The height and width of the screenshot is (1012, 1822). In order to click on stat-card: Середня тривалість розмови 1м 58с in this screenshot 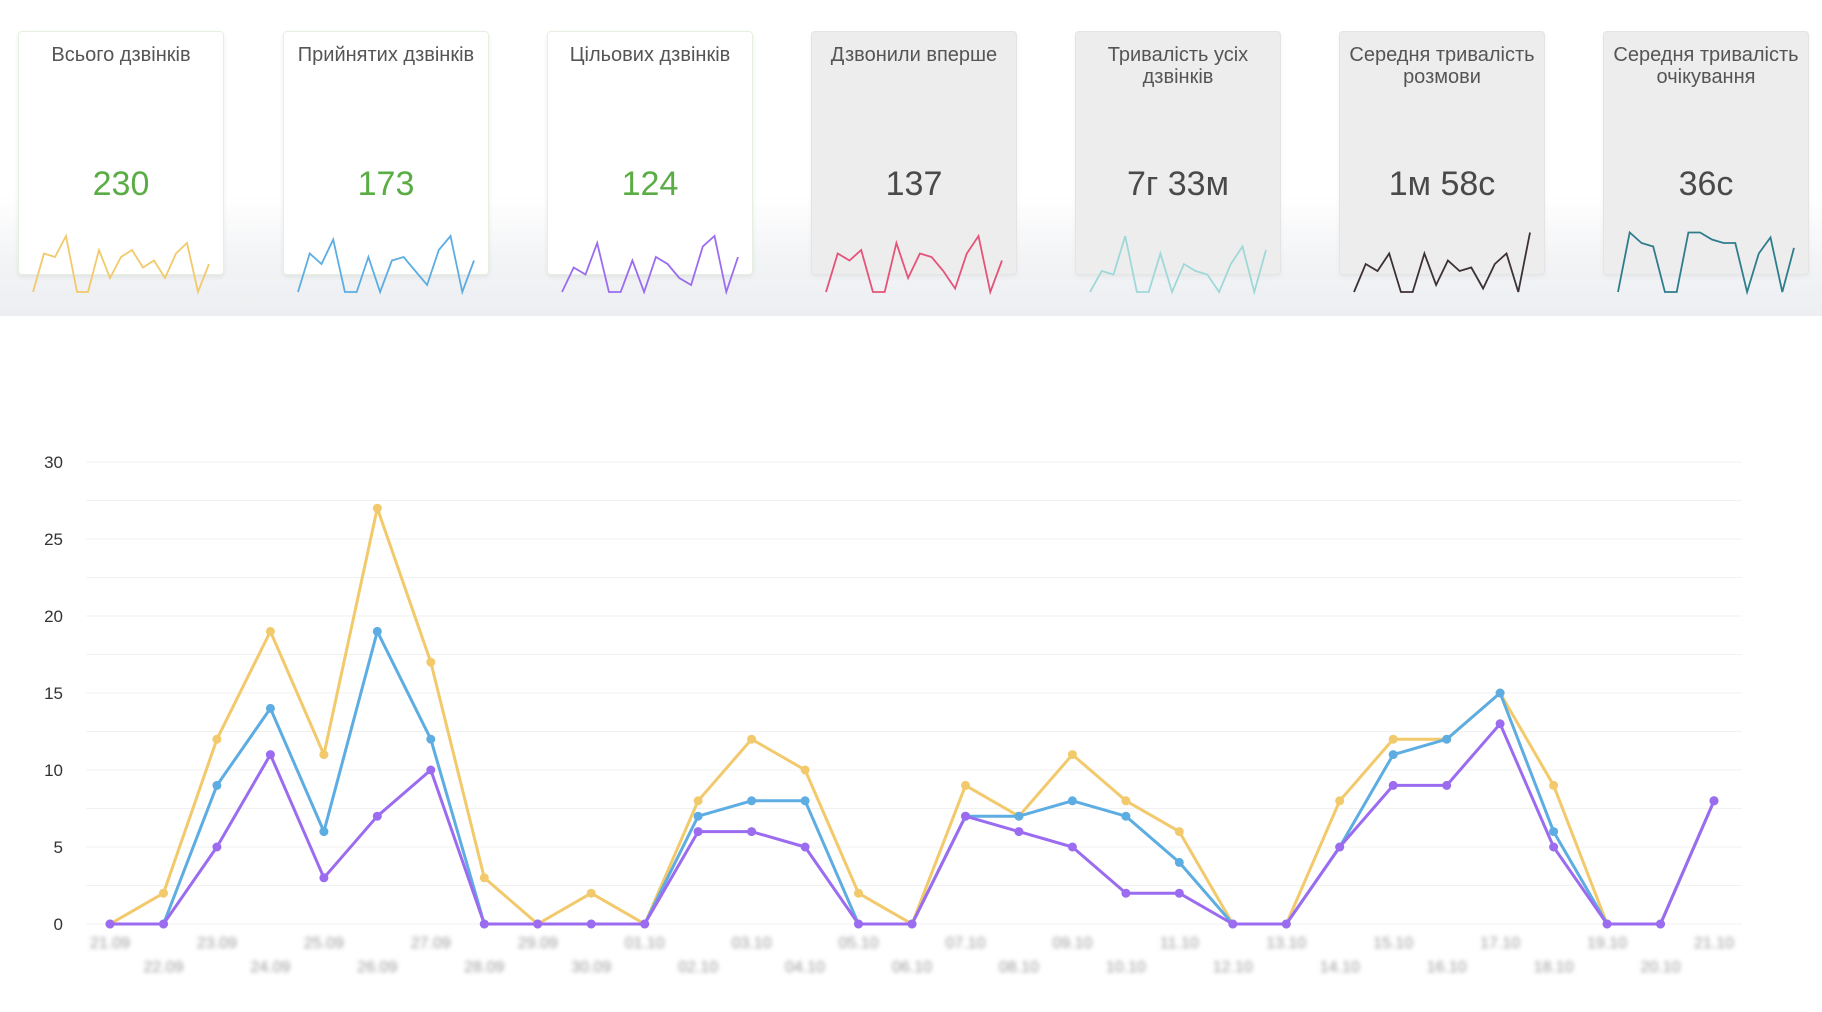, I will do `click(1442, 162)`.